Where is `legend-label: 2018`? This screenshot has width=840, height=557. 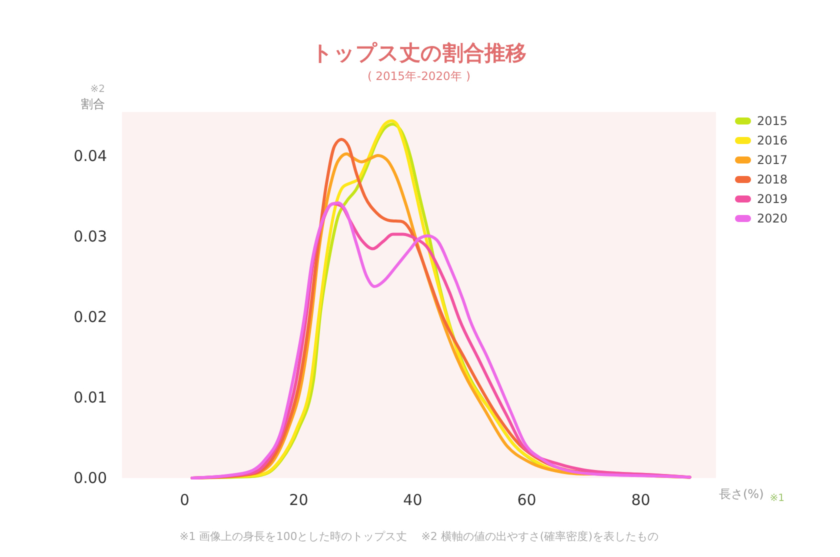 legend-label: 2018 is located at coordinates (772, 179).